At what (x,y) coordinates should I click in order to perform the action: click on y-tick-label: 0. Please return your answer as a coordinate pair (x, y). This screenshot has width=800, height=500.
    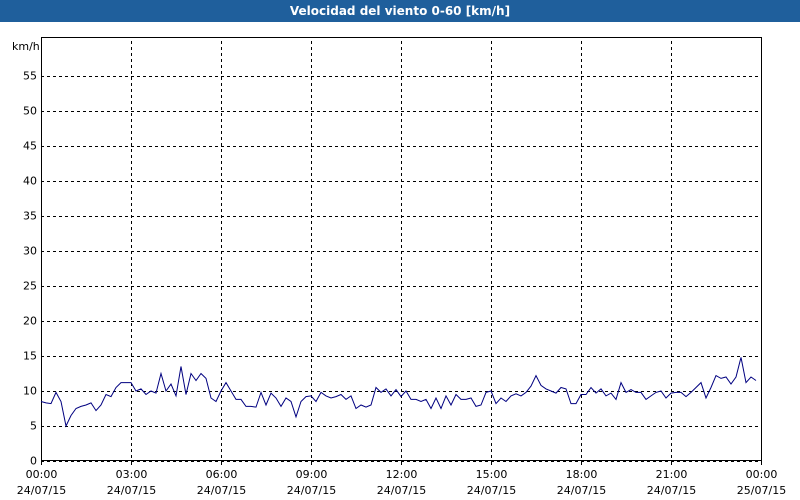
    Looking at the image, I should click on (33, 461).